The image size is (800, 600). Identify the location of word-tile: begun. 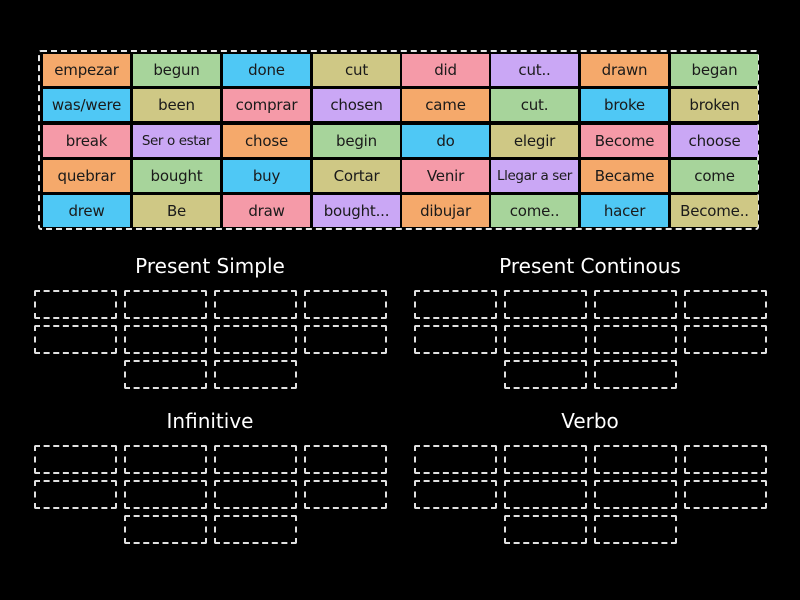
(176, 70).